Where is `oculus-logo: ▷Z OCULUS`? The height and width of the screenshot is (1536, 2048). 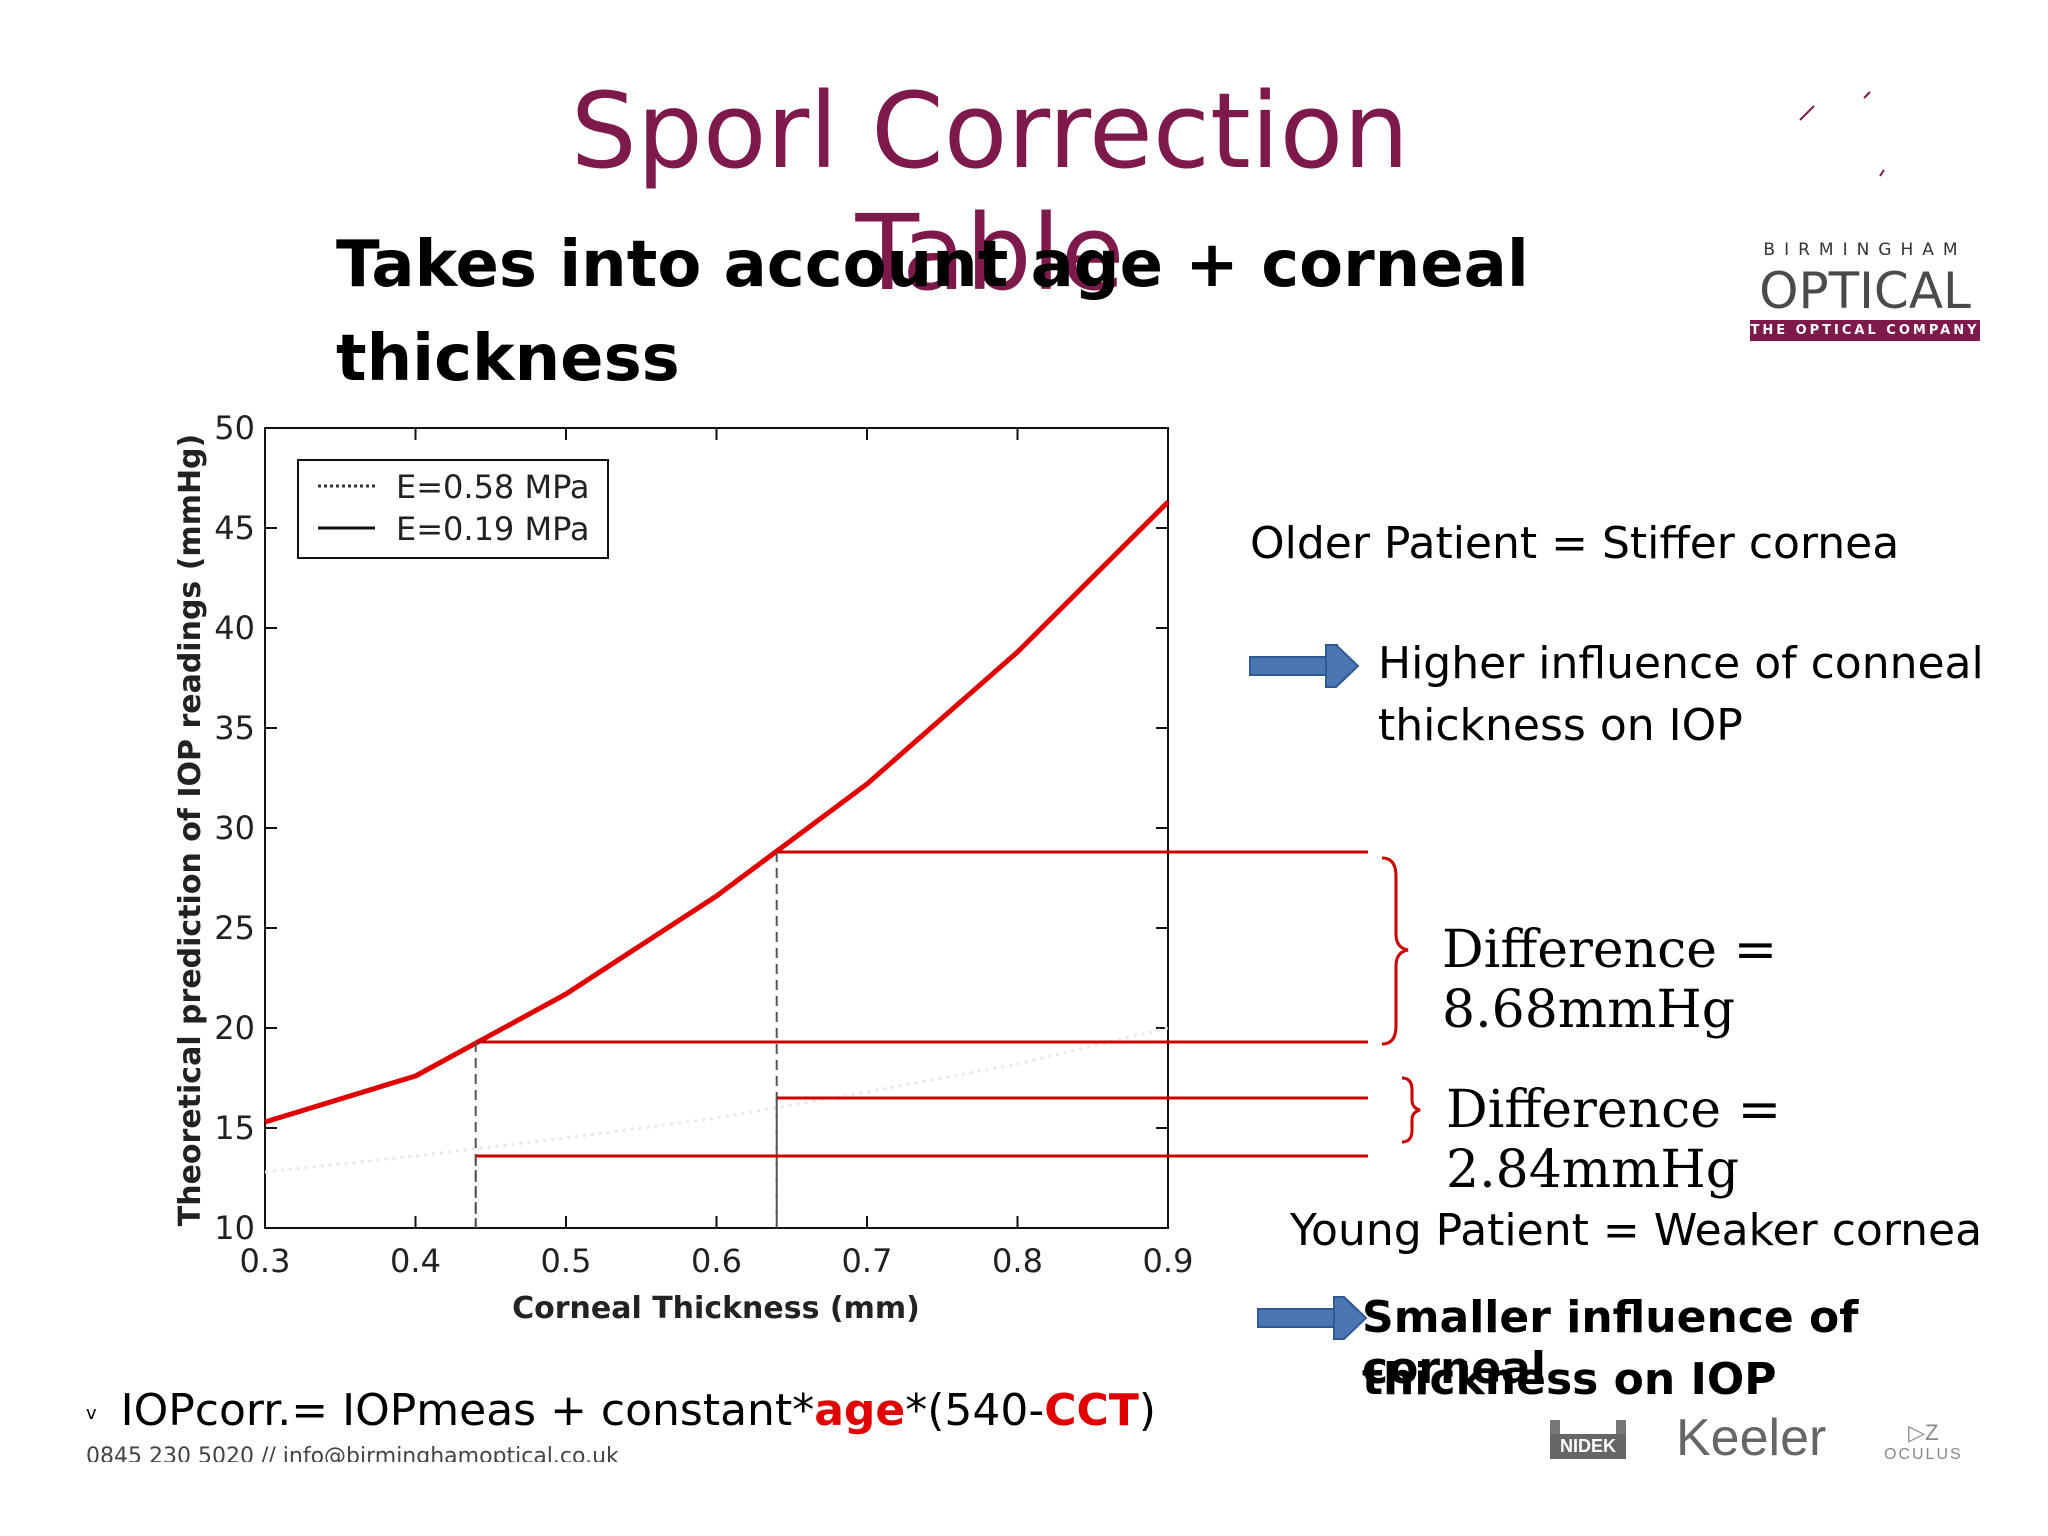
oculus-logo: ▷Z OCULUS is located at coordinates (1923, 1441).